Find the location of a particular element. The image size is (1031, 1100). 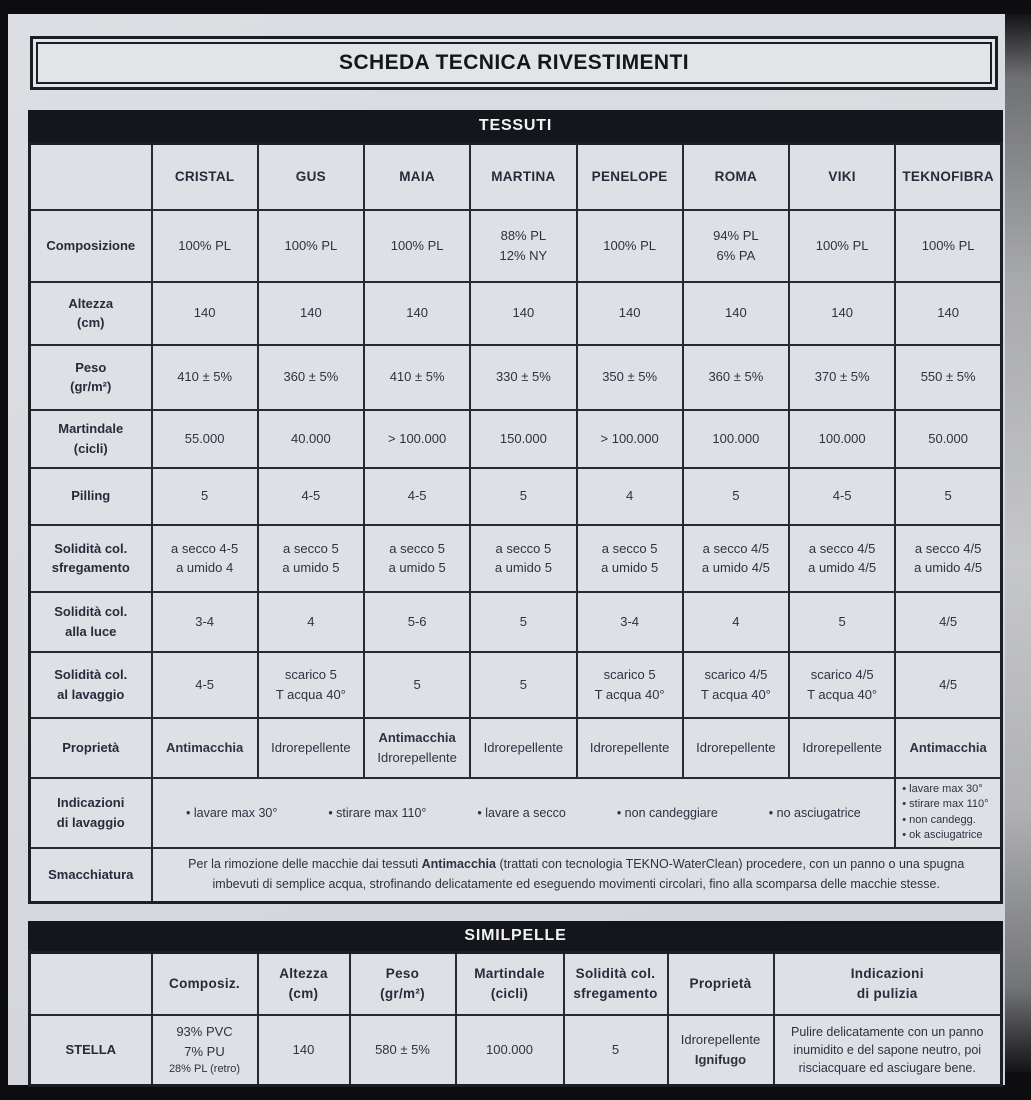

similpelle-column-header: Altezza (cm) is located at coordinates (303, 983).